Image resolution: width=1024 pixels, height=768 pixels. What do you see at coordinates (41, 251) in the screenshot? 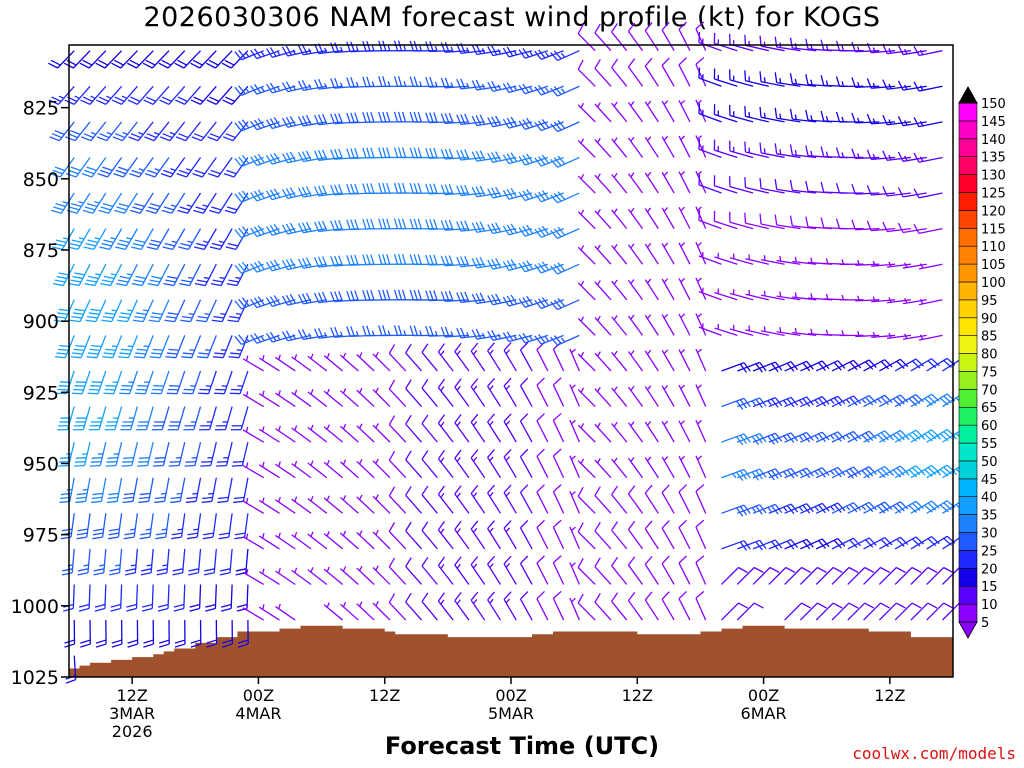
I see `y-tick-label: 875` at bounding box center [41, 251].